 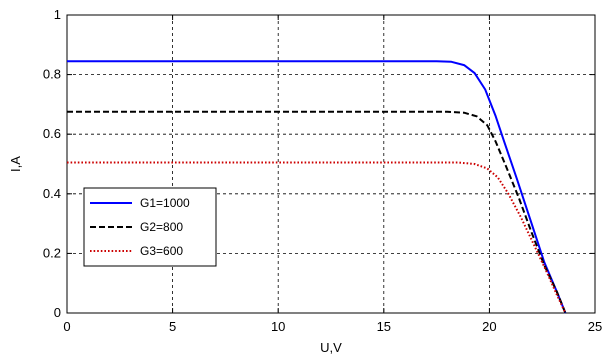 I want to click on legend-label: G3=600, so click(x=161, y=251).